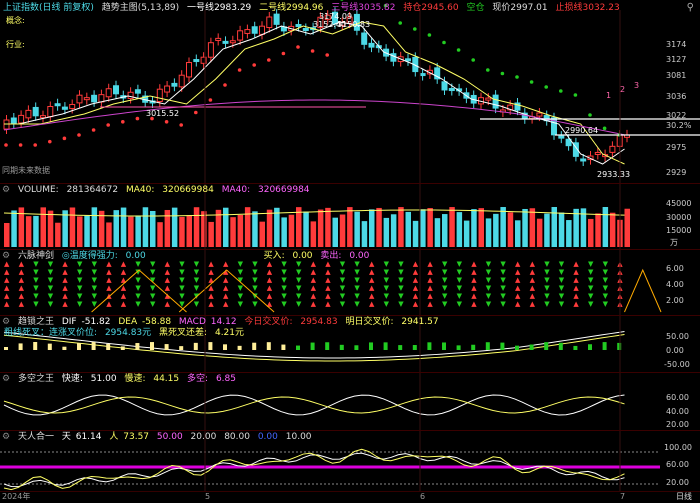 The image size is (700, 503). Describe the element at coordinates (70, 379) in the screenshot. I see `fast-label: 快速` at that location.